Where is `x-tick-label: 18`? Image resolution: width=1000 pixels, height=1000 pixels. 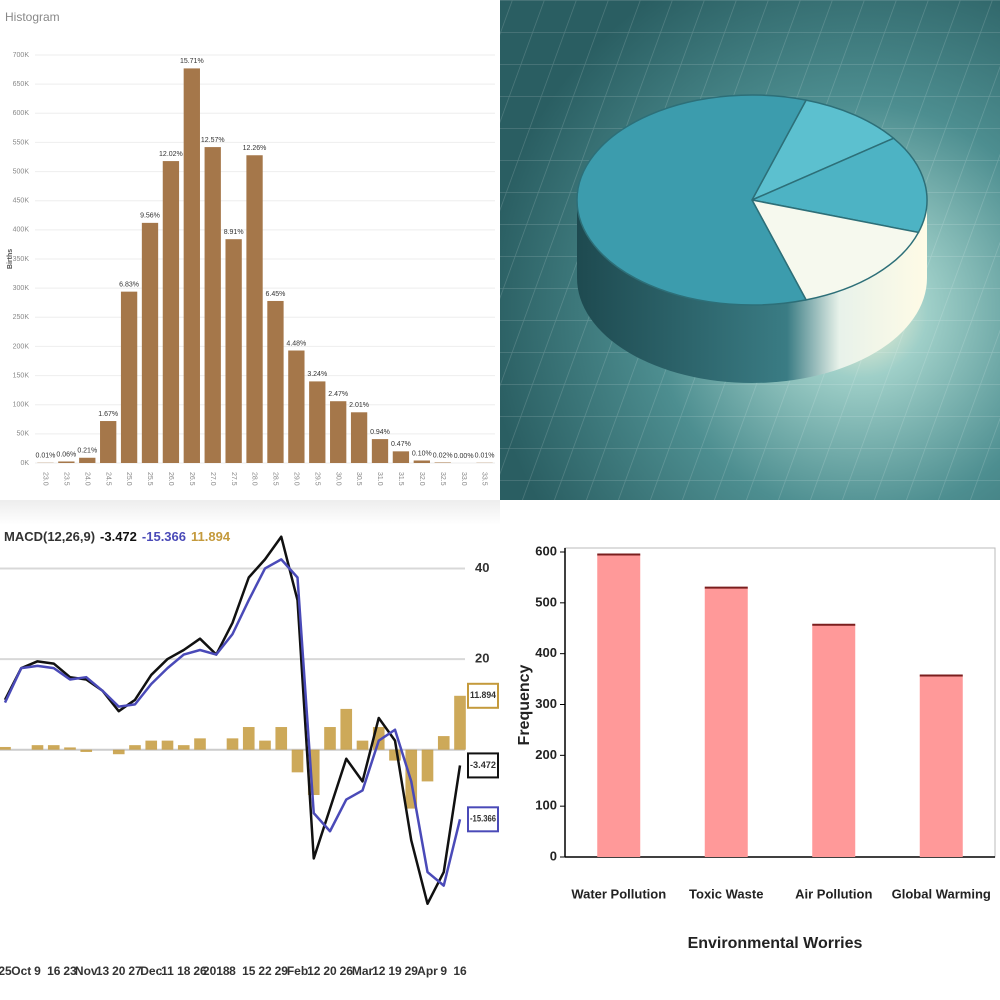 x-tick-label: 18 is located at coordinates (184, 971).